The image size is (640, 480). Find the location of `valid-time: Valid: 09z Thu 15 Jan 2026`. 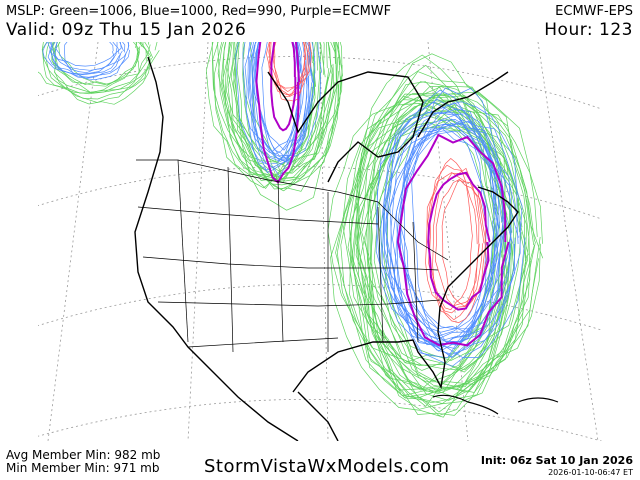

valid-time: Valid: 09z Thu 15 Jan 2026 is located at coordinates (126, 30).